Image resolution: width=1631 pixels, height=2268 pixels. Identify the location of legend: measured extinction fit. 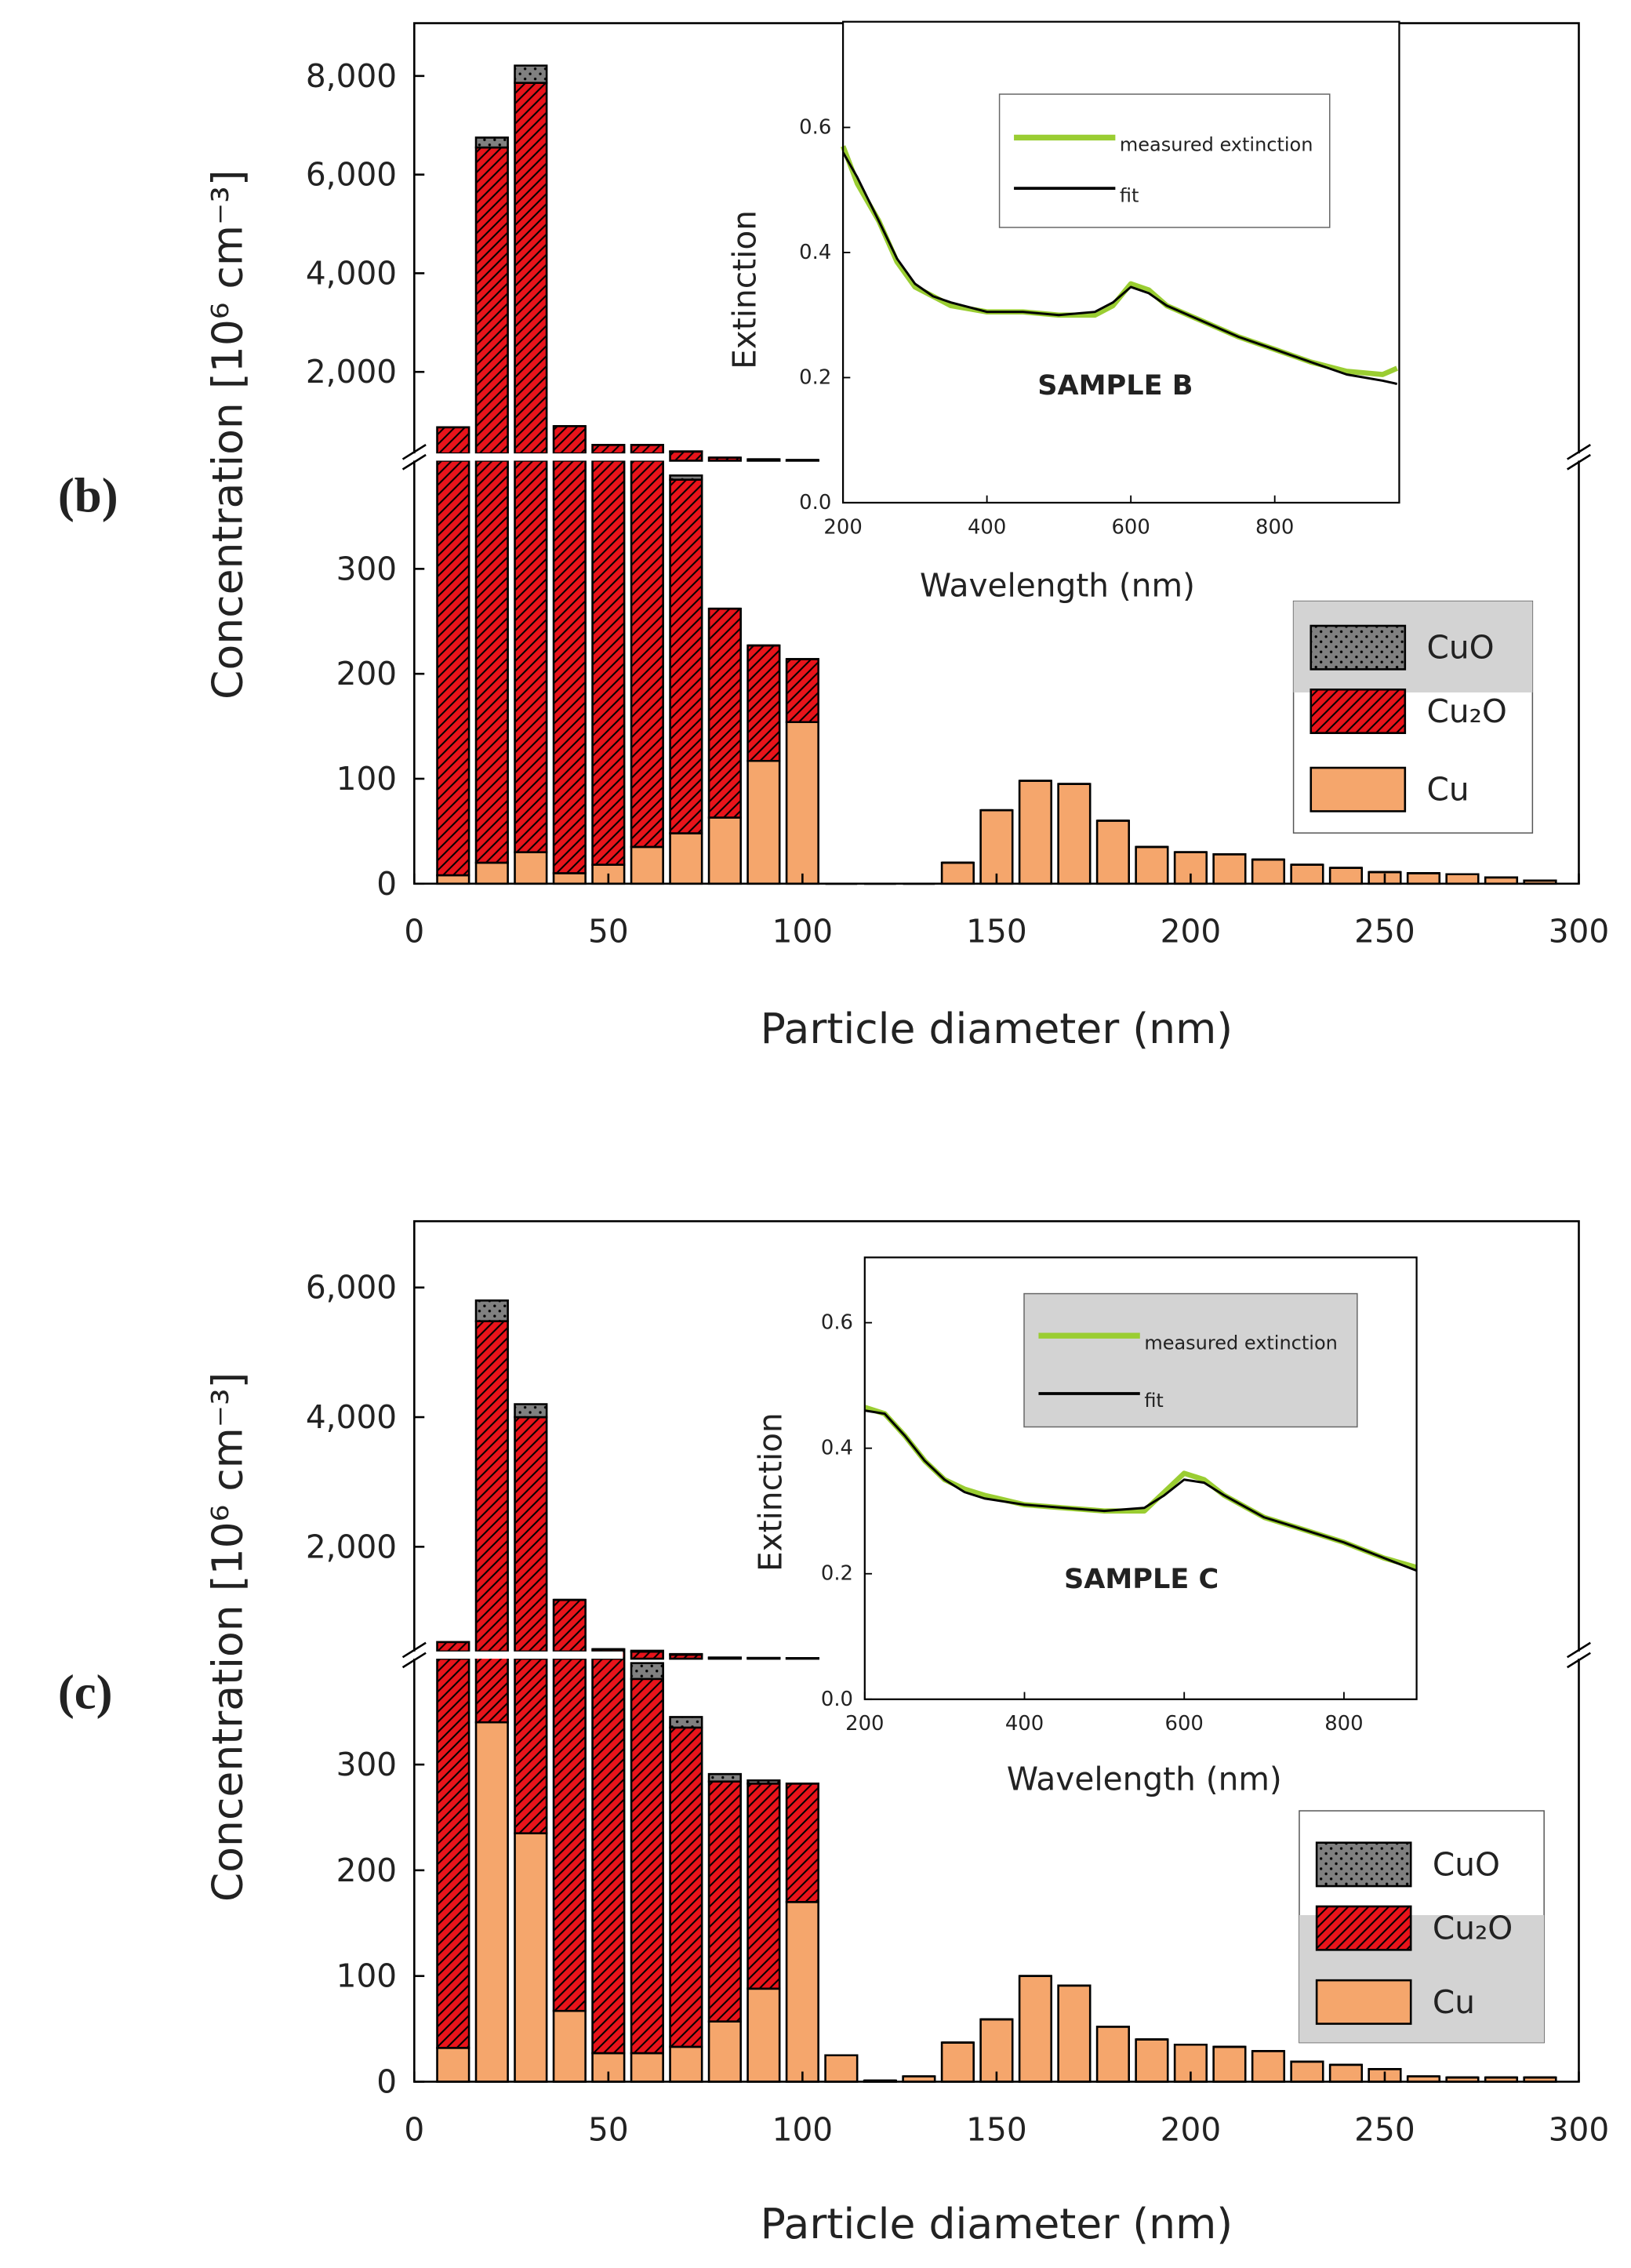
(1164, 160).